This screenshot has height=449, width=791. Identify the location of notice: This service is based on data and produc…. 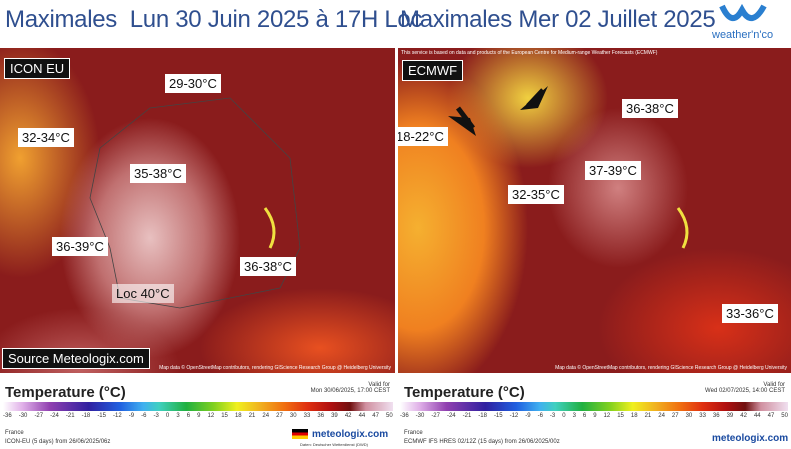
(529, 53).